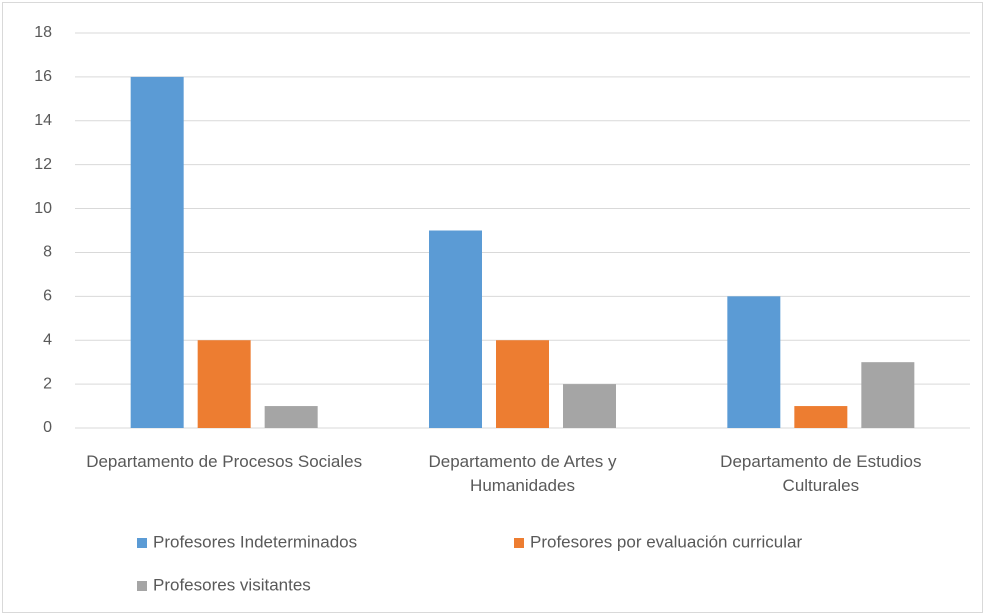  What do you see at coordinates (255, 541) in the screenshot?
I see `legend-label: Profesores Indeterminados` at bounding box center [255, 541].